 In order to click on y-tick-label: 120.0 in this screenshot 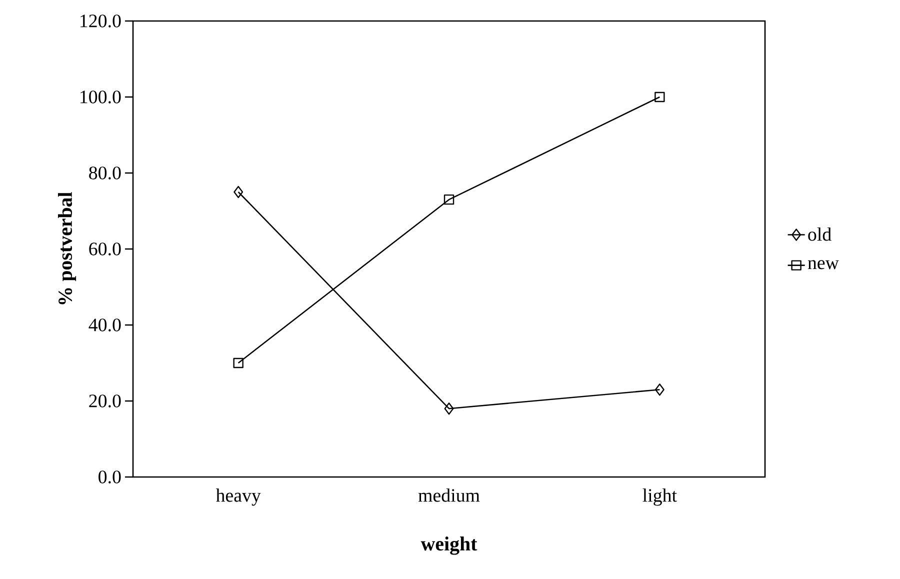, I will do `click(100, 21)`.